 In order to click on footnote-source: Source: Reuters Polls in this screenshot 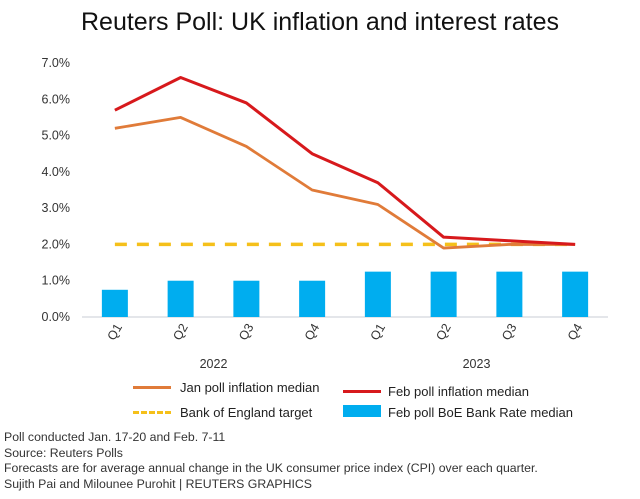, I will do `click(63, 452)`.